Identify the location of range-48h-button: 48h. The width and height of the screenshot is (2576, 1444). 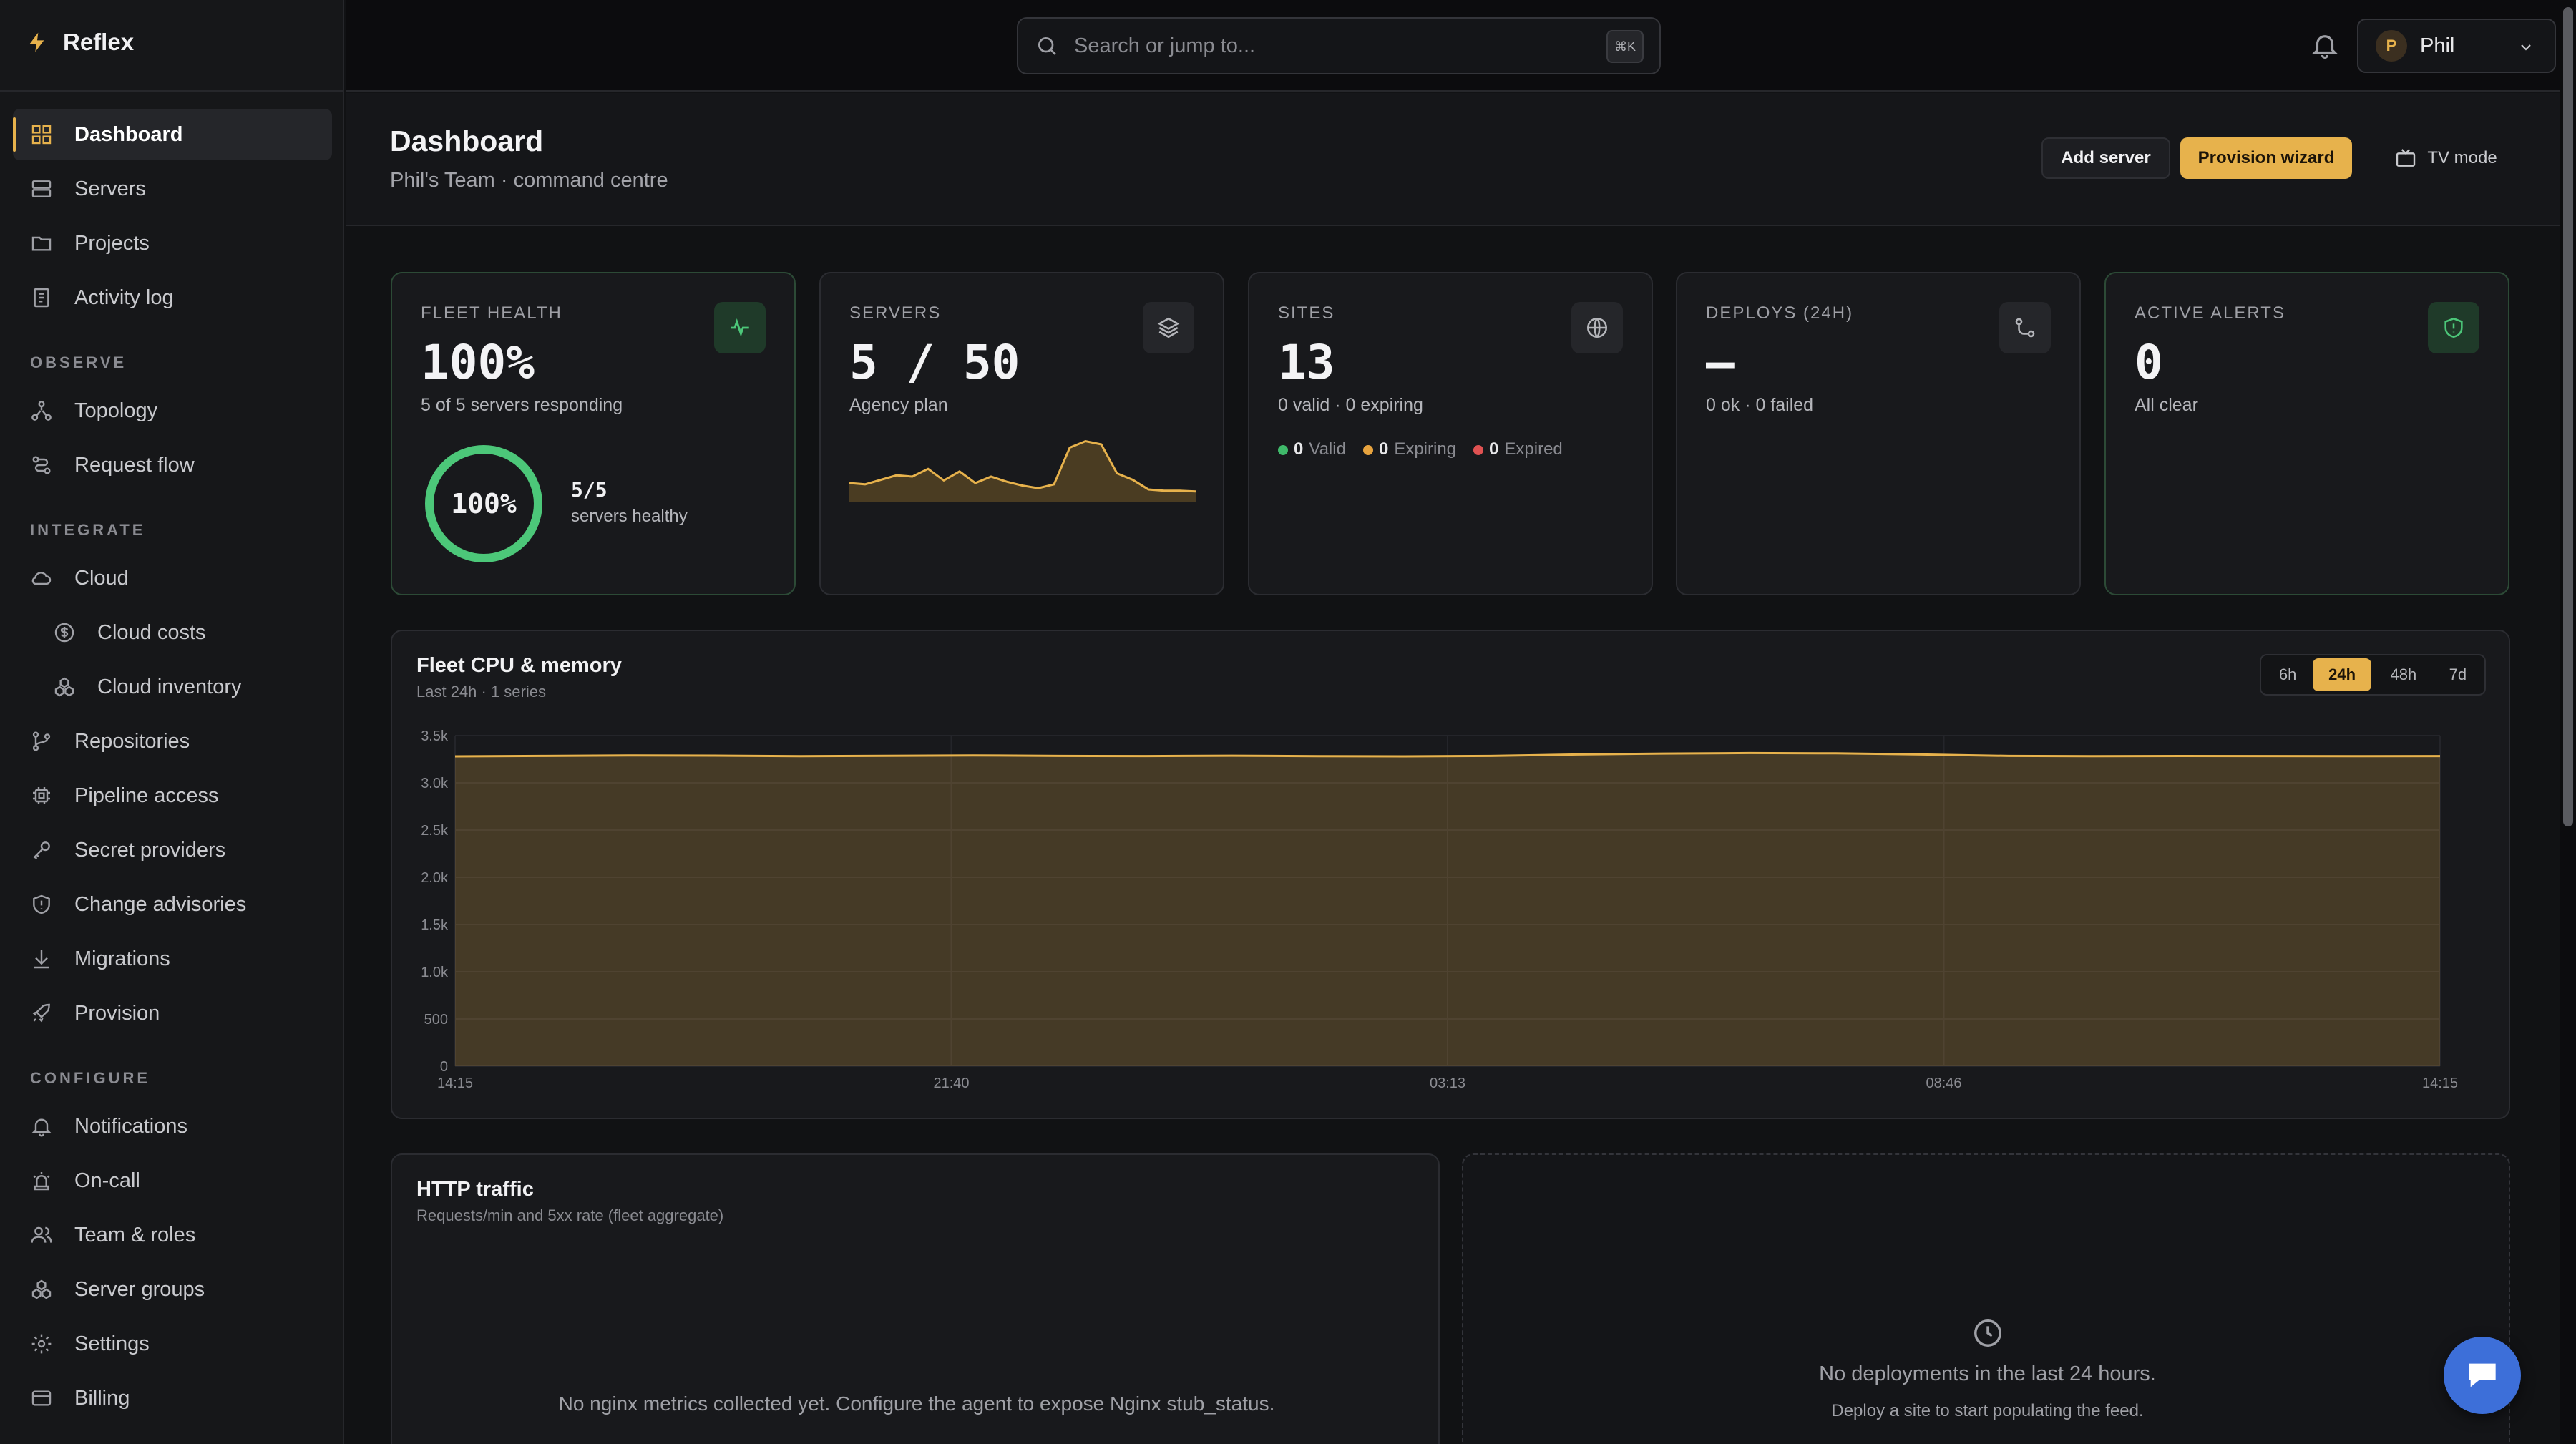
(2403, 674).